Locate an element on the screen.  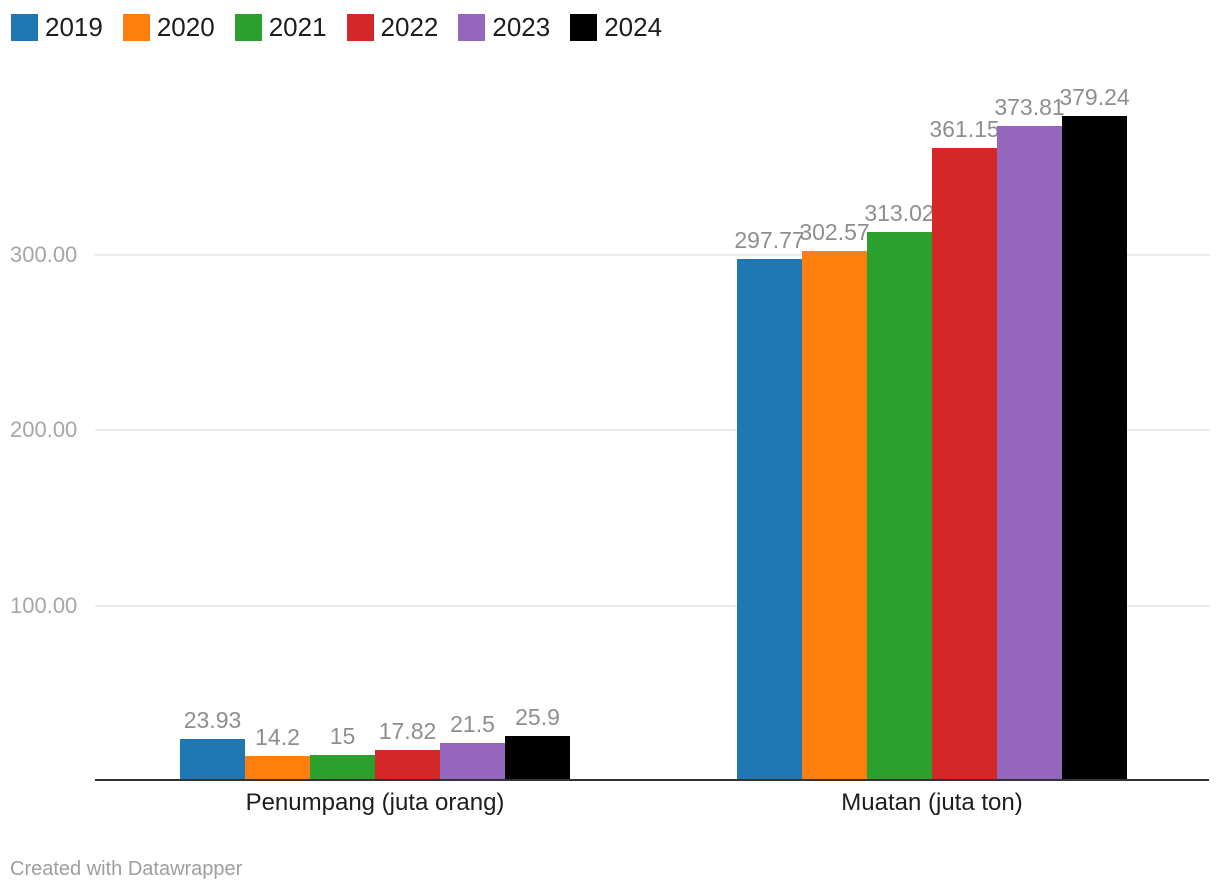
legend-item-2024: 2024 is located at coordinates (616, 27).